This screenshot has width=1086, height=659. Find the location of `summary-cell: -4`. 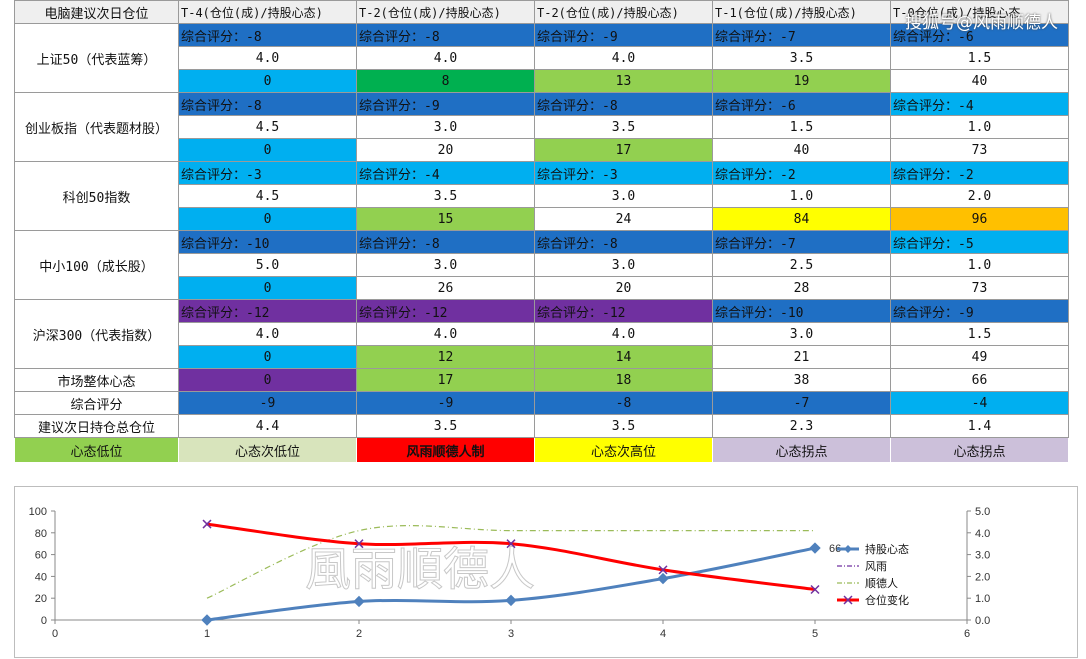

summary-cell: -4 is located at coordinates (979, 403).